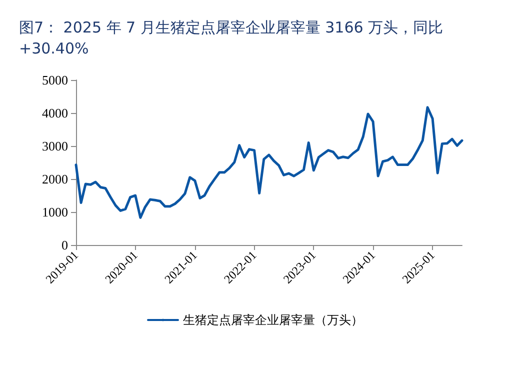 This screenshot has width=510, height=371. I want to click on chart-title: 图7： 2025 年 7 月生猪定点屠宰企业屠宰量 3166 万头，同比+30.40%, so click(231, 38).